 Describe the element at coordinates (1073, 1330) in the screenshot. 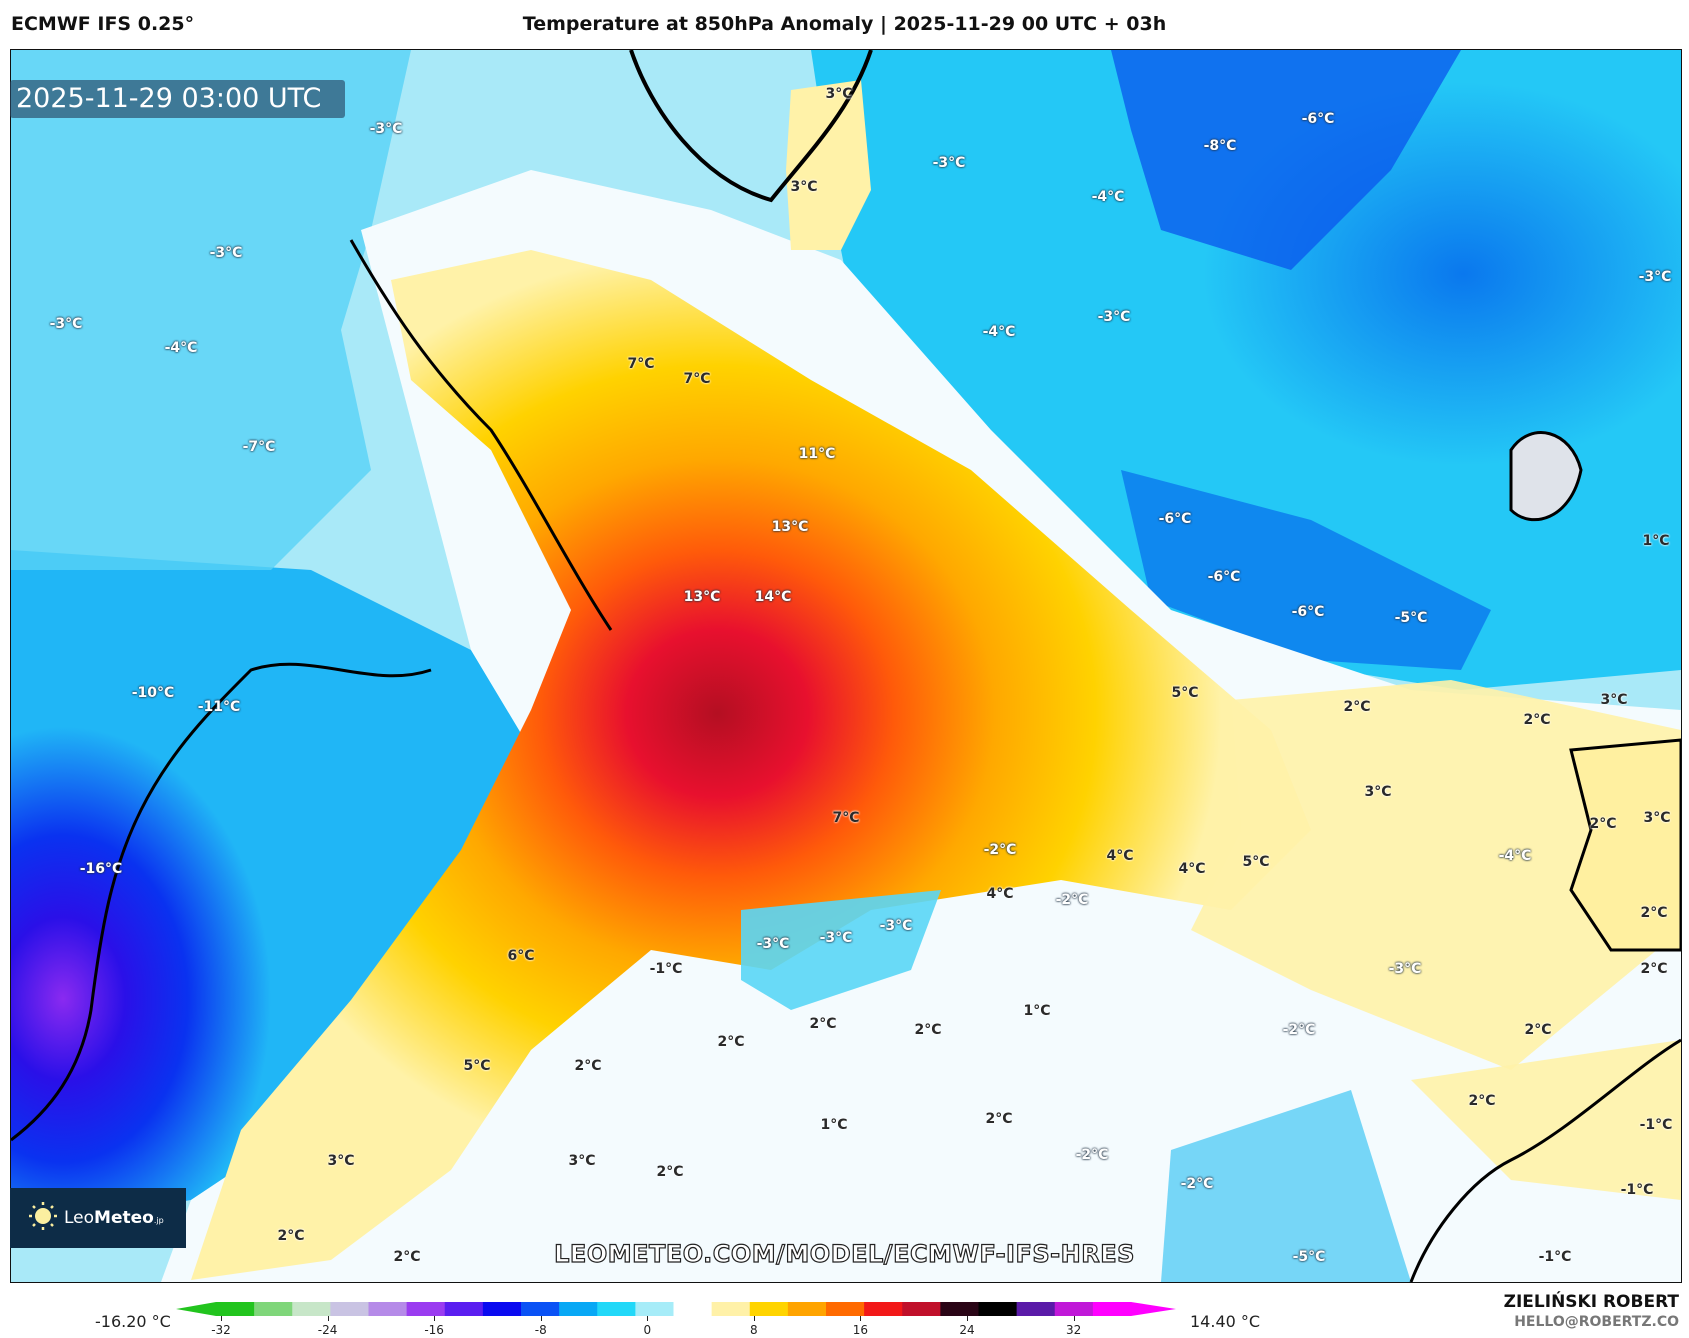

I see `colorbar-tick-label: 32` at that location.